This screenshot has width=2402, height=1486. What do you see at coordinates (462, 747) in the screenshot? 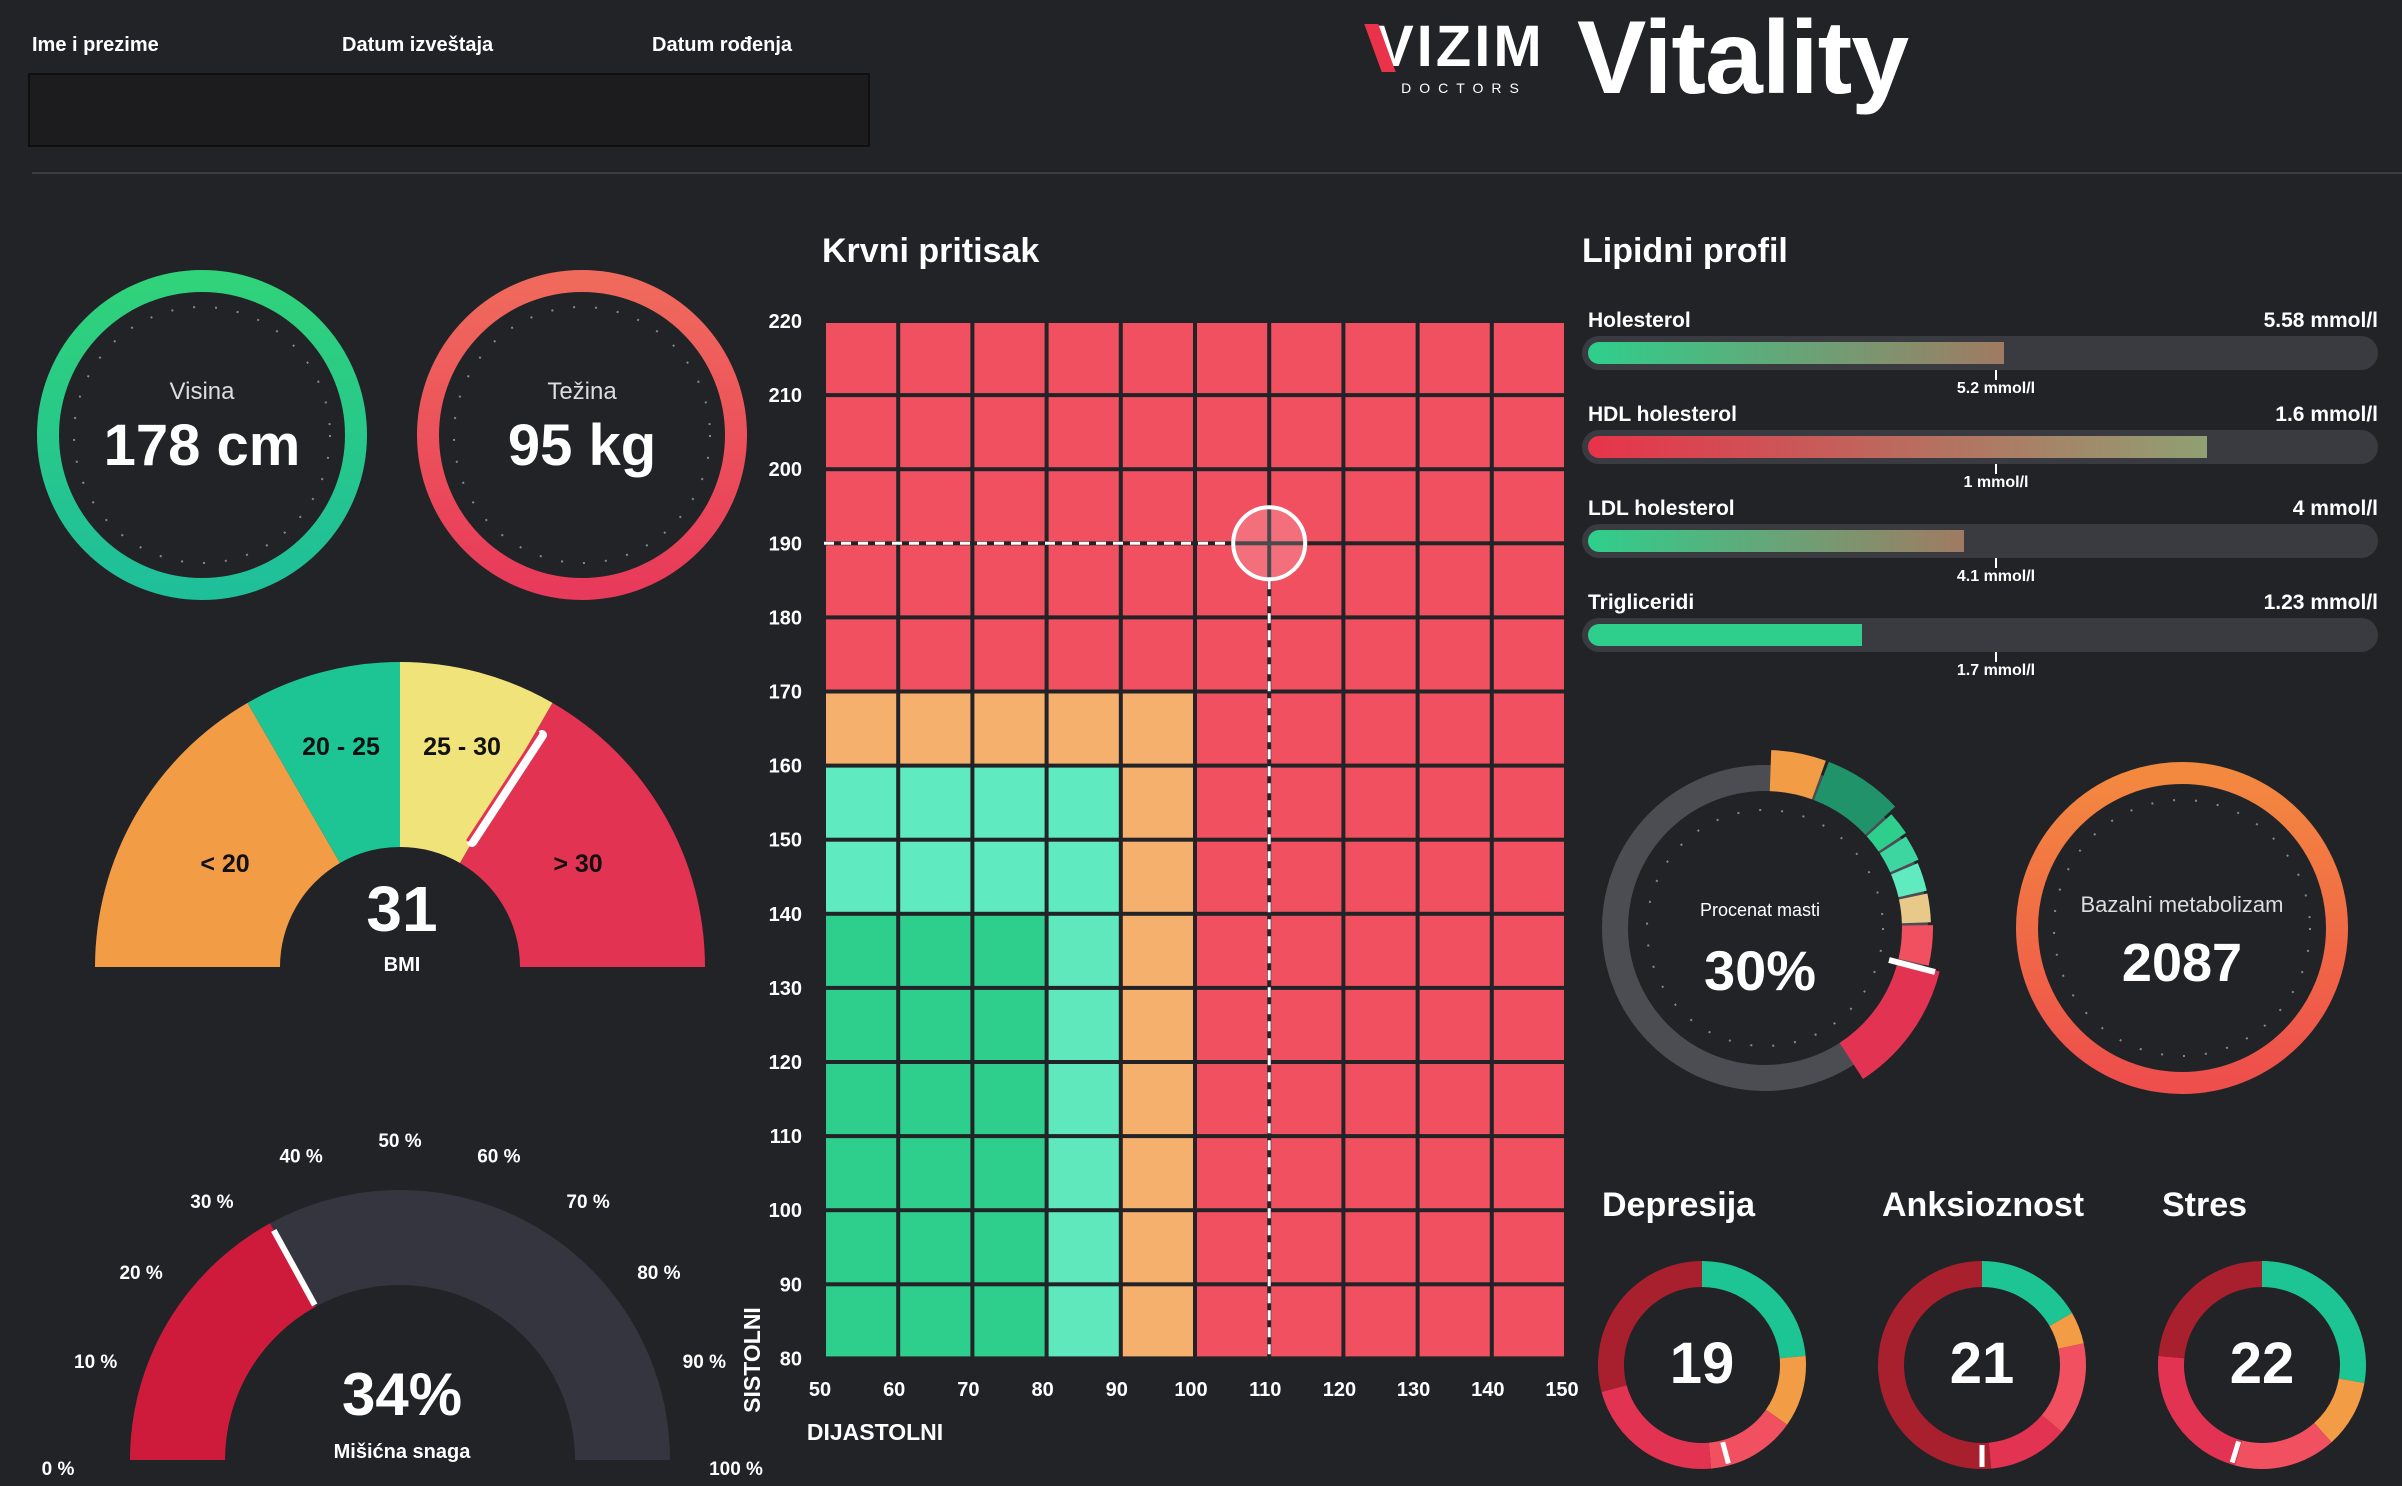
I see `bmi-label-25-30: 25 - 30` at bounding box center [462, 747].